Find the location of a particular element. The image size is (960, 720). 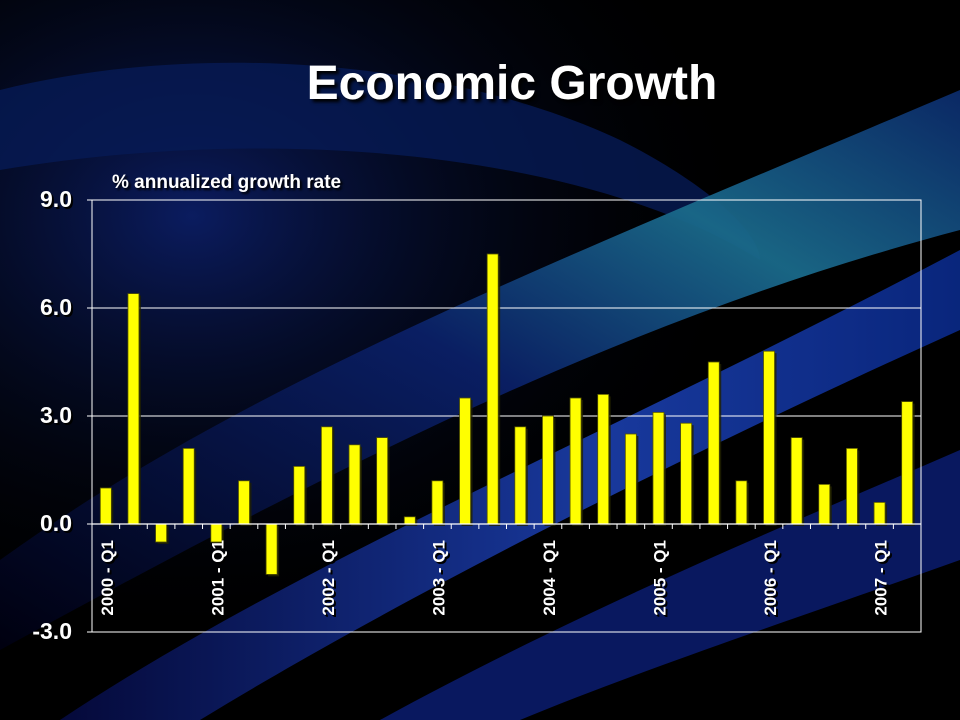

x-tick-label-shadow: 2004 - Q1 is located at coordinates (551, 580).